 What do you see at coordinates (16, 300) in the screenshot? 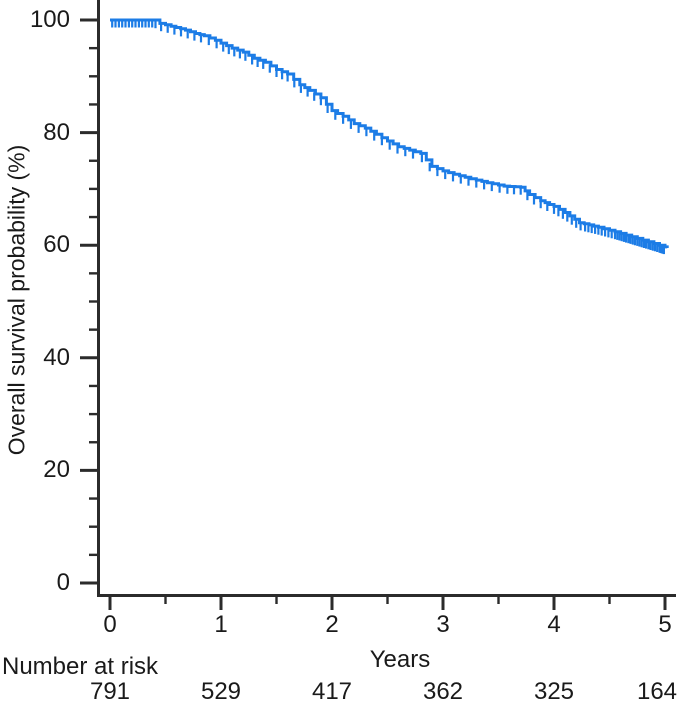
I see `y-axis-title: Overall survival probability (%)` at bounding box center [16, 300].